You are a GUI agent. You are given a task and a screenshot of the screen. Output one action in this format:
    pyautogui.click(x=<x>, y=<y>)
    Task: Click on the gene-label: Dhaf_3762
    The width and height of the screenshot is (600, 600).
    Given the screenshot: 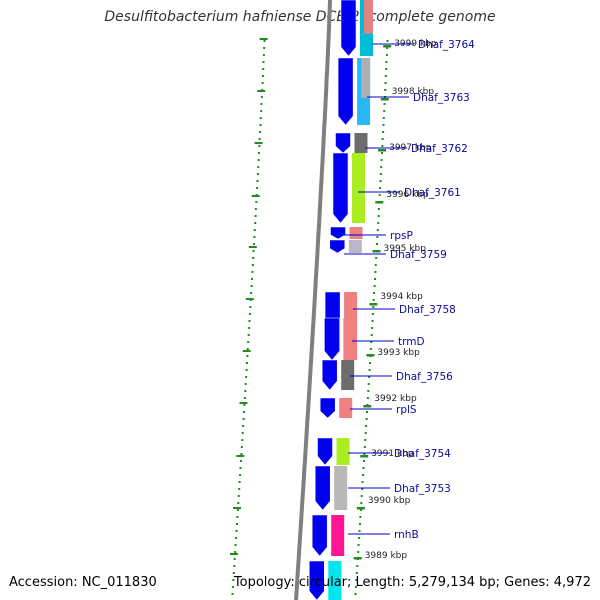 What is the action you would take?
    pyautogui.click(x=439, y=149)
    